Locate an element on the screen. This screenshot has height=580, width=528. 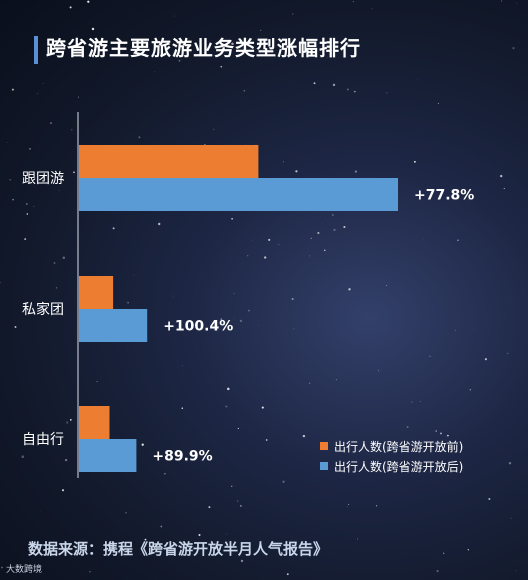
bar-group-tour-after is located at coordinates (238, 194).